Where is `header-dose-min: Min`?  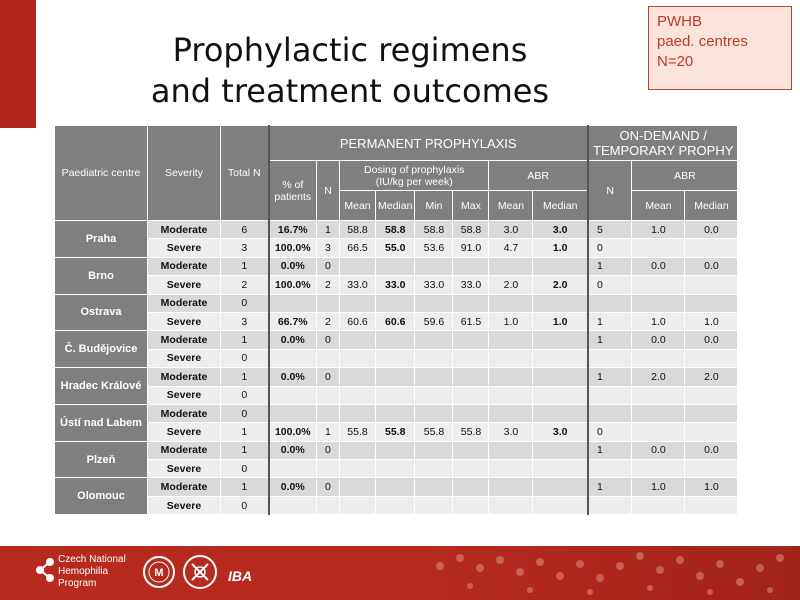
header-dose-min: Min is located at coordinates (434, 205).